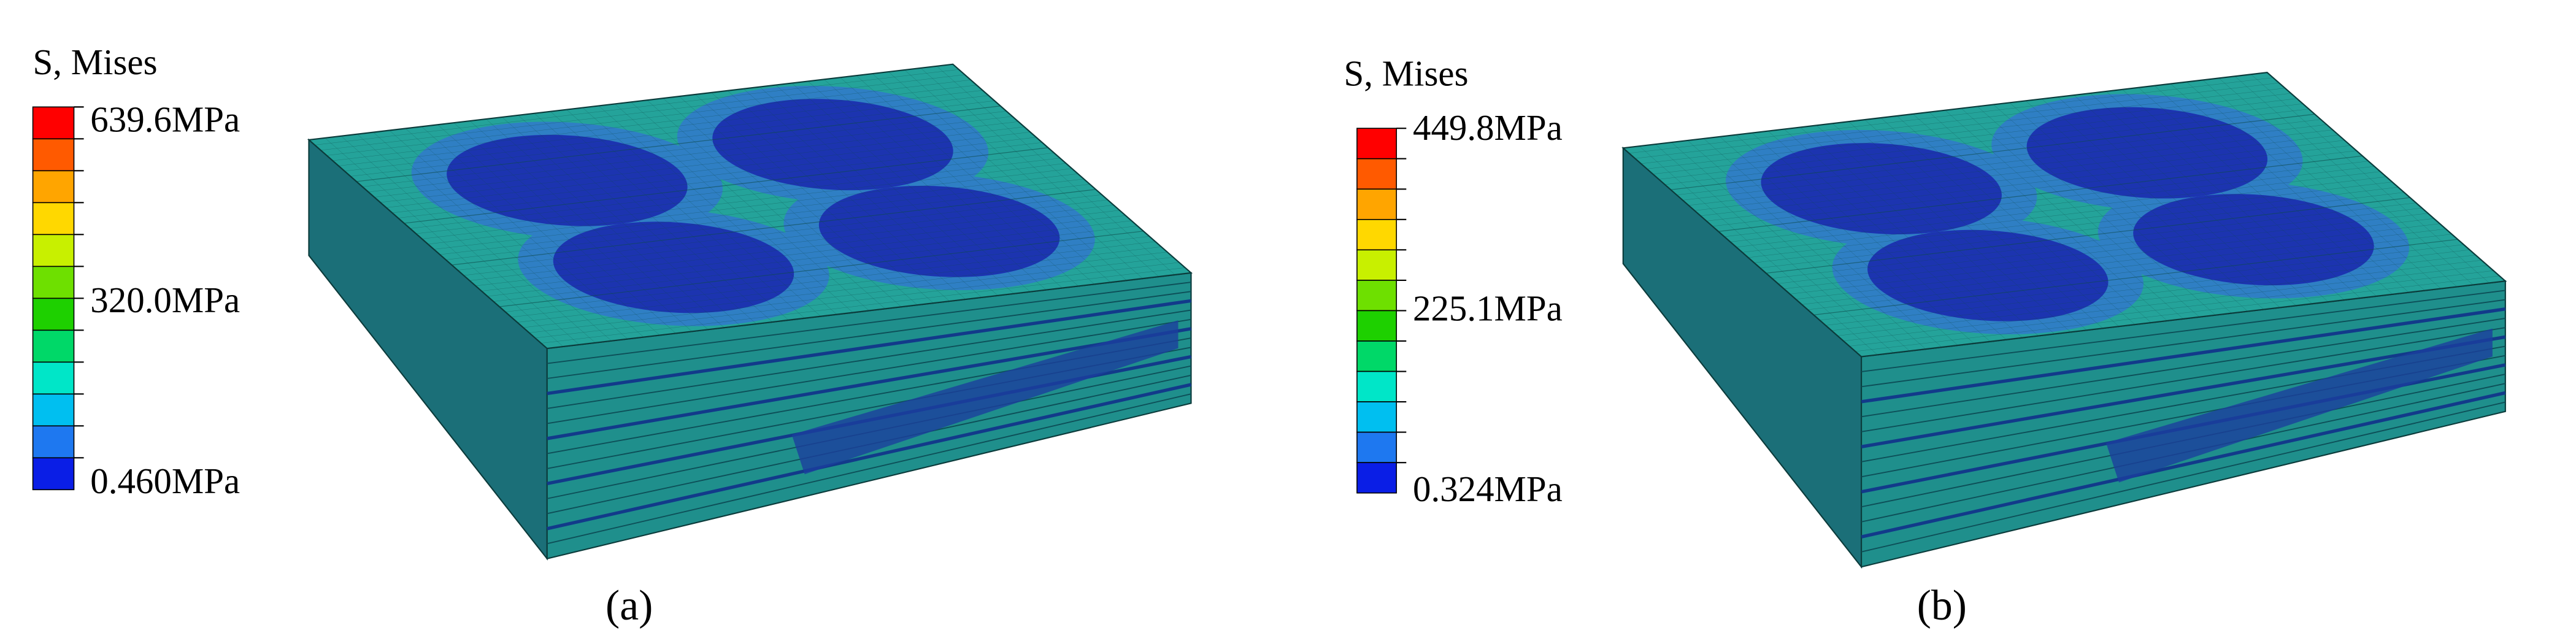 This screenshot has height=641, width=2576. What do you see at coordinates (165, 120) in the screenshot?
I see `legend-label: 639.6MPa` at bounding box center [165, 120].